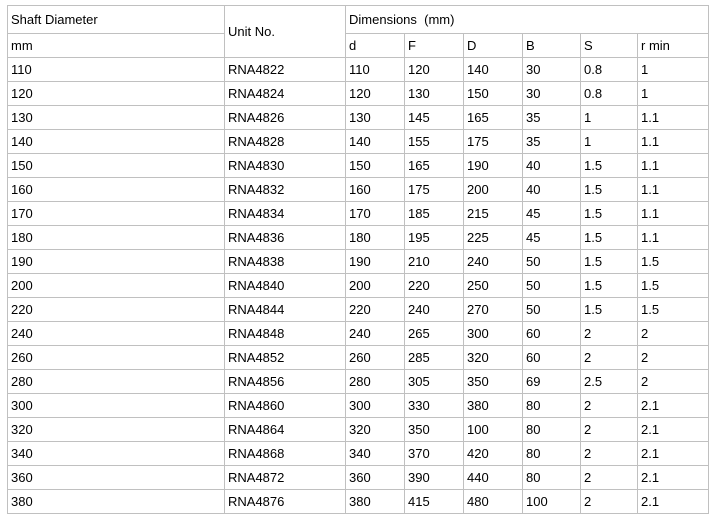 This screenshot has height=528, width=716. What do you see at coordinates (285, 309) in the screenshot?
I see `table-cell: RNA4844` at bounding box center [285, 309].